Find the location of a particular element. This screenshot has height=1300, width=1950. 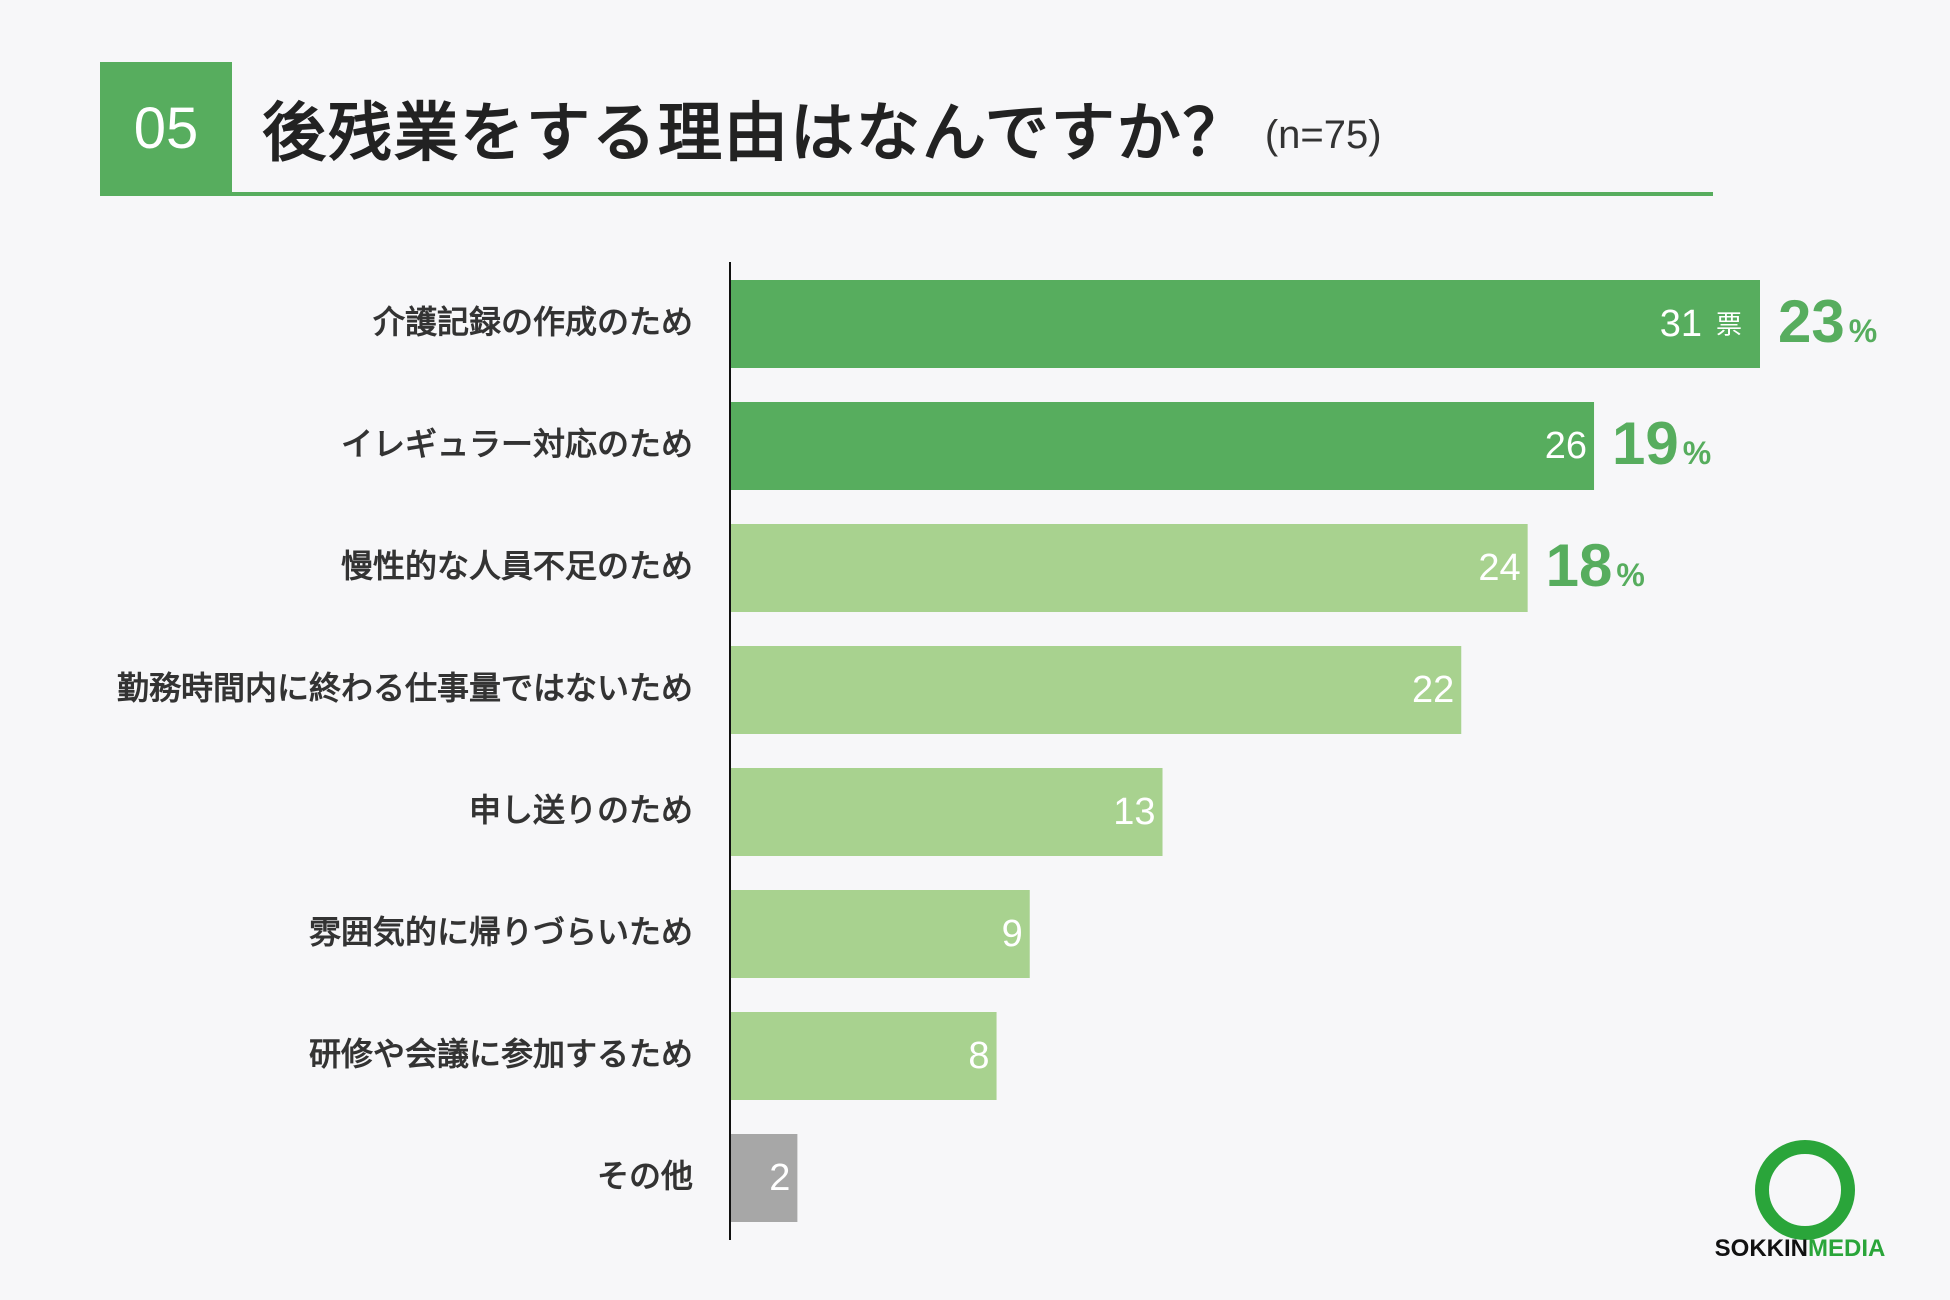

sokkin-media-logo: SOKKINMEDIA is located at coordinates (1800, 1205).